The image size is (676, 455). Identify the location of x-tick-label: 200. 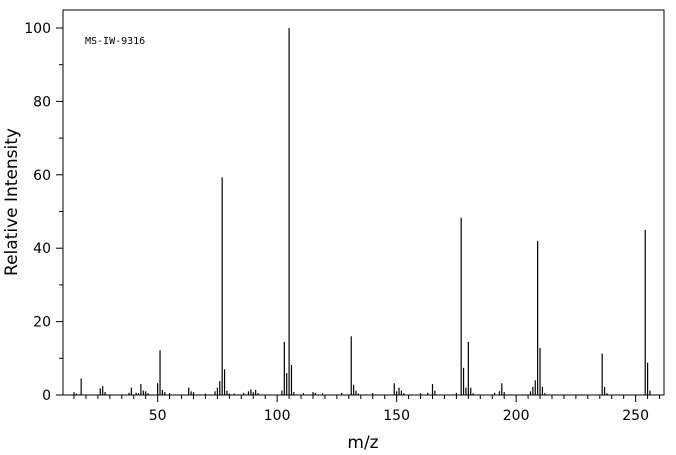
(516, 416).